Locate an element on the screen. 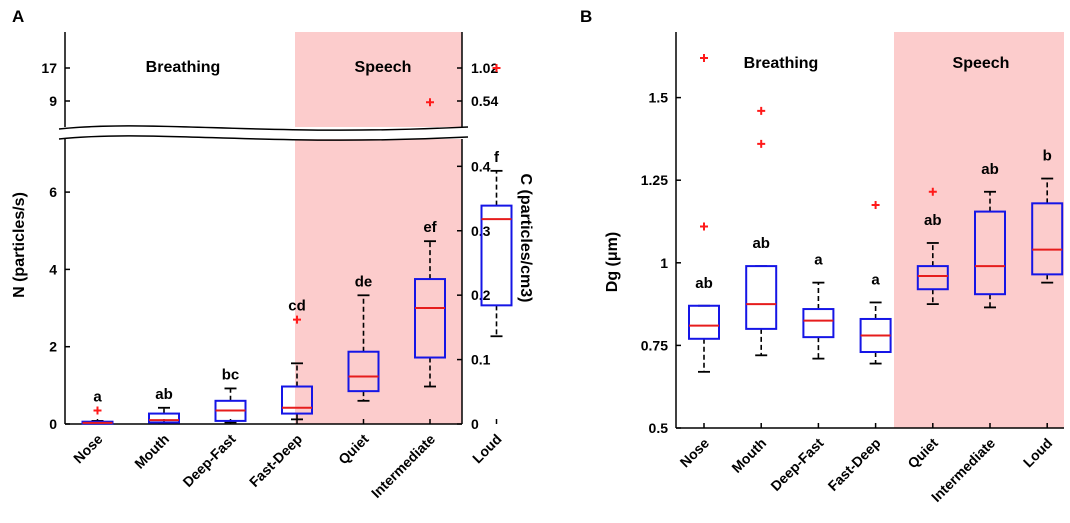 The width and height of the screenshot is (1070, 523). right-tick-label-a-4: 0.4 is located at coordinates (481, 166).